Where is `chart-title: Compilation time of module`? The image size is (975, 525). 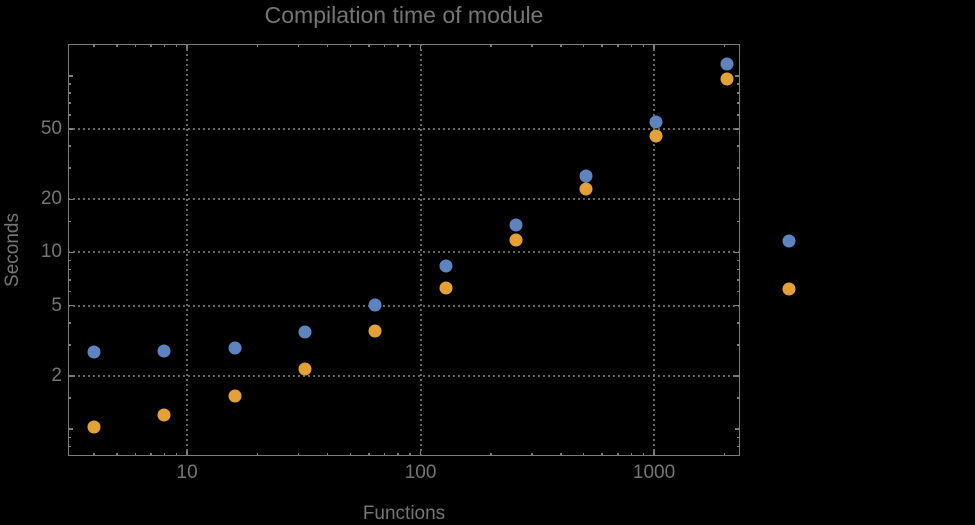
chart-title: Compilation time of module is located at coordinates (404, 15).